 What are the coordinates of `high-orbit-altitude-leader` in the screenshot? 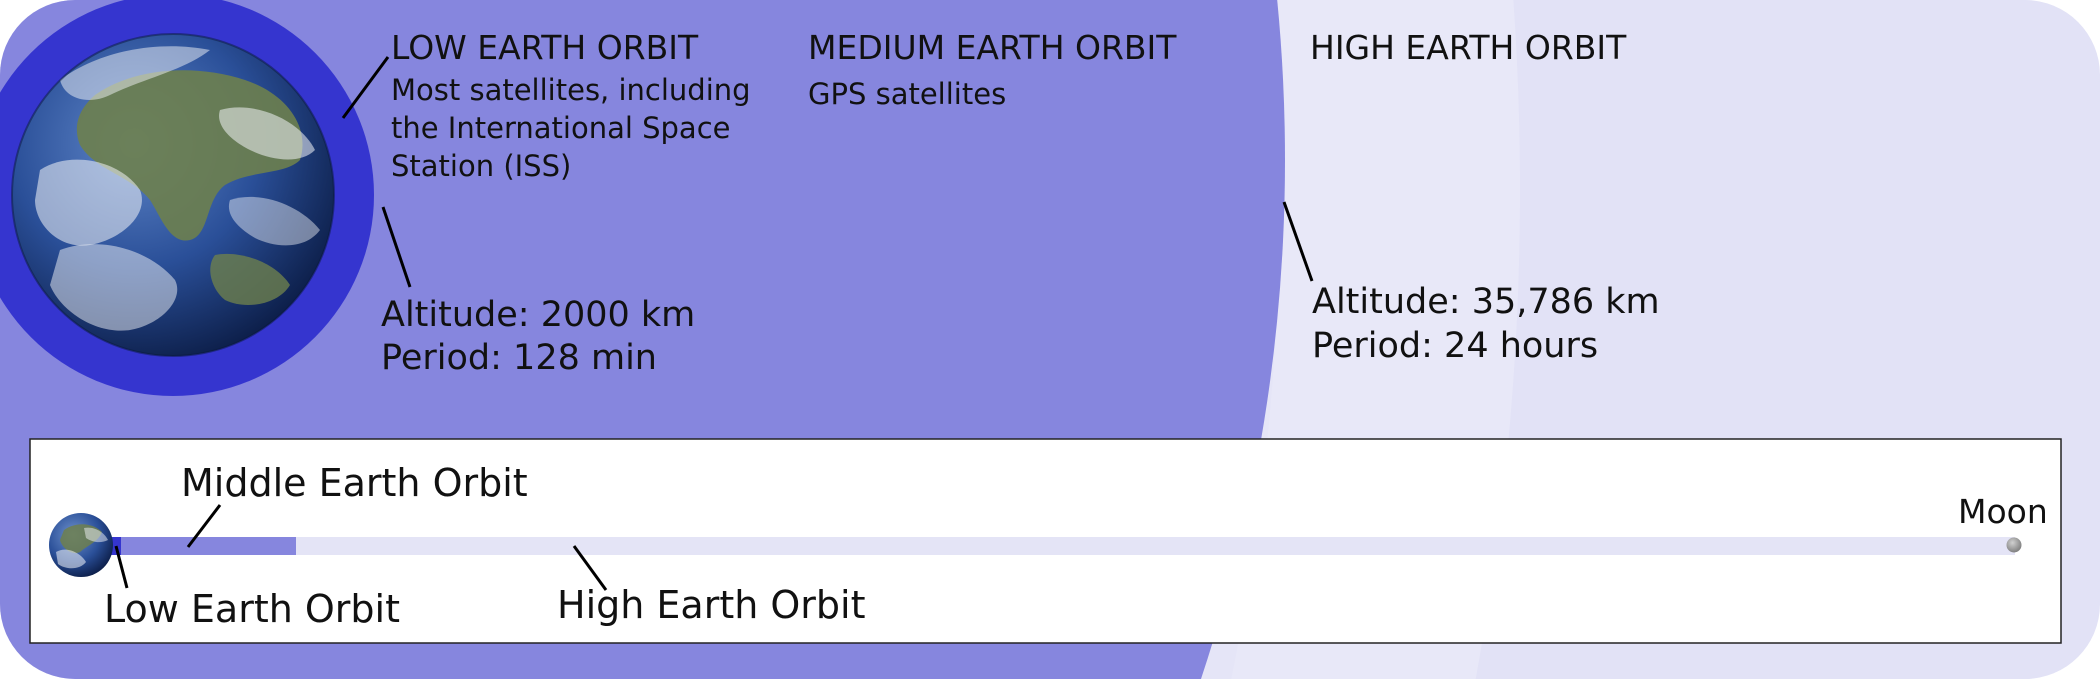 It's located at (1298, 241).